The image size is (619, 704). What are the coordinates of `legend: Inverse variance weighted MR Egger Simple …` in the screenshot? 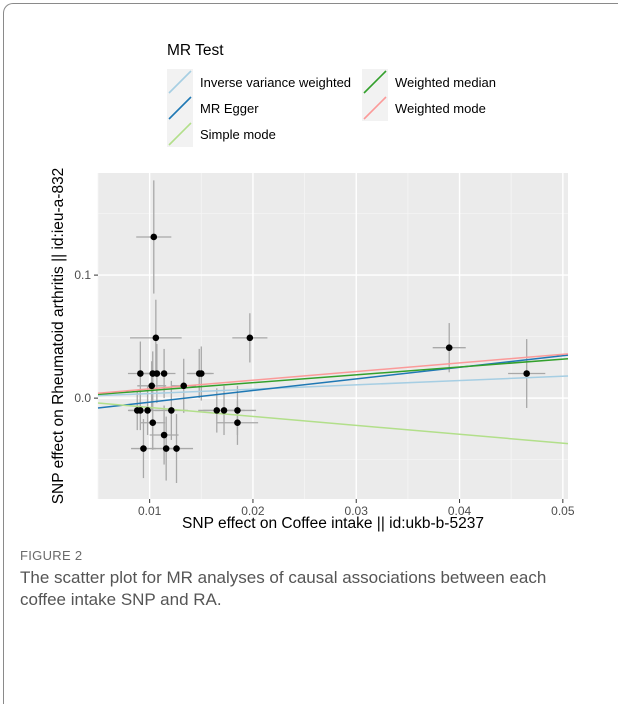 It's located at (331, 108).